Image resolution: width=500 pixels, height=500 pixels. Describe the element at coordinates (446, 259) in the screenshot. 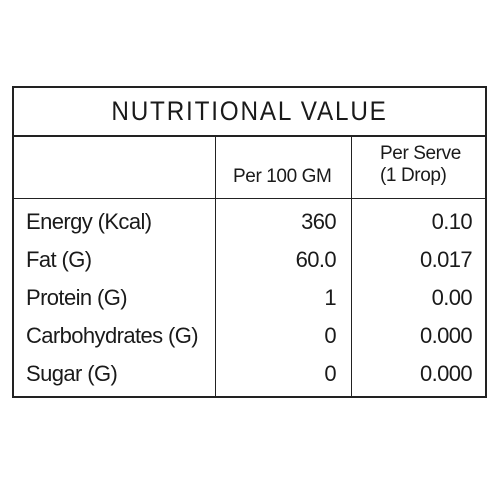

I see `row-per-serve: 0.017` at that location.